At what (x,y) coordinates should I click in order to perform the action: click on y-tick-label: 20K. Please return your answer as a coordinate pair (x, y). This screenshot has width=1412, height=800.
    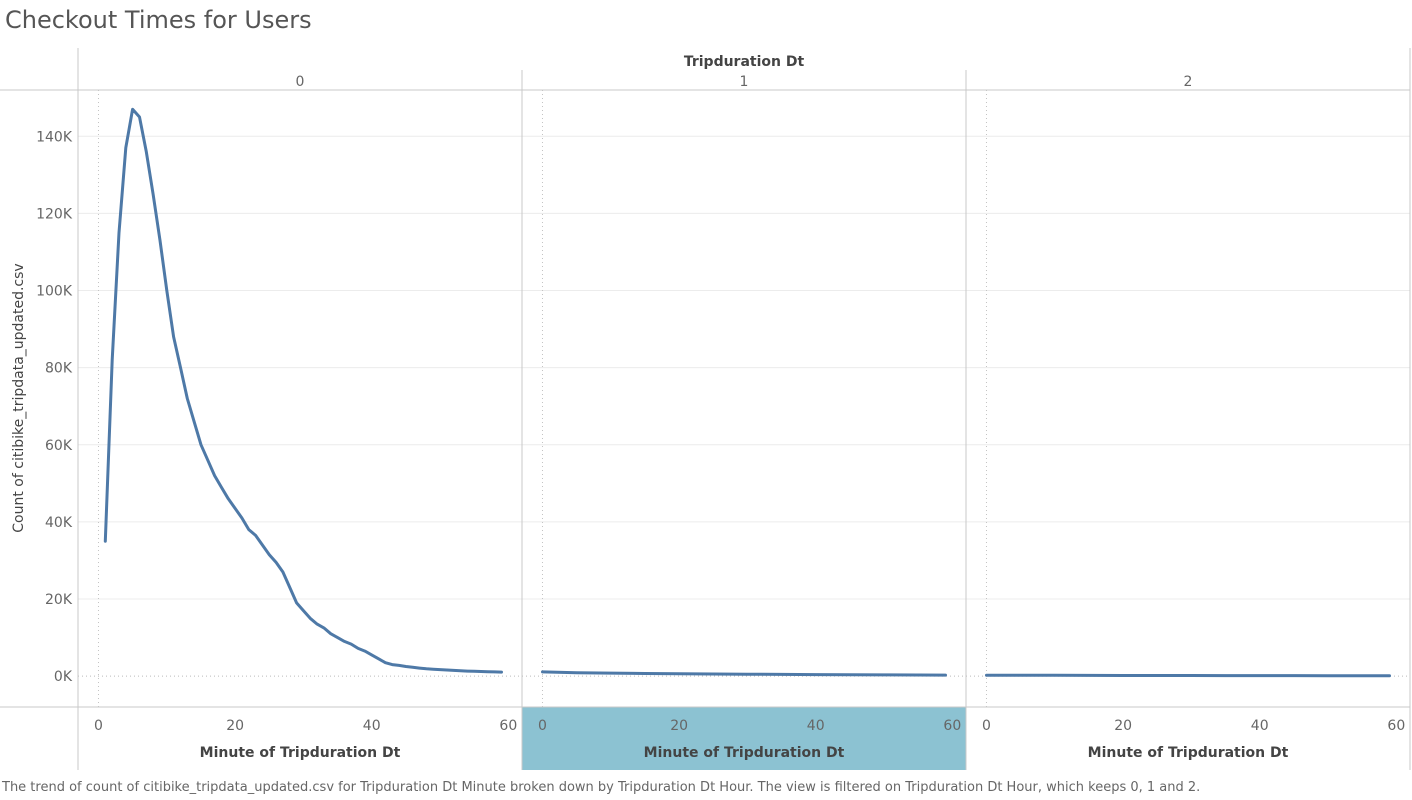
    Looking at the image, I should click on (59, 600).